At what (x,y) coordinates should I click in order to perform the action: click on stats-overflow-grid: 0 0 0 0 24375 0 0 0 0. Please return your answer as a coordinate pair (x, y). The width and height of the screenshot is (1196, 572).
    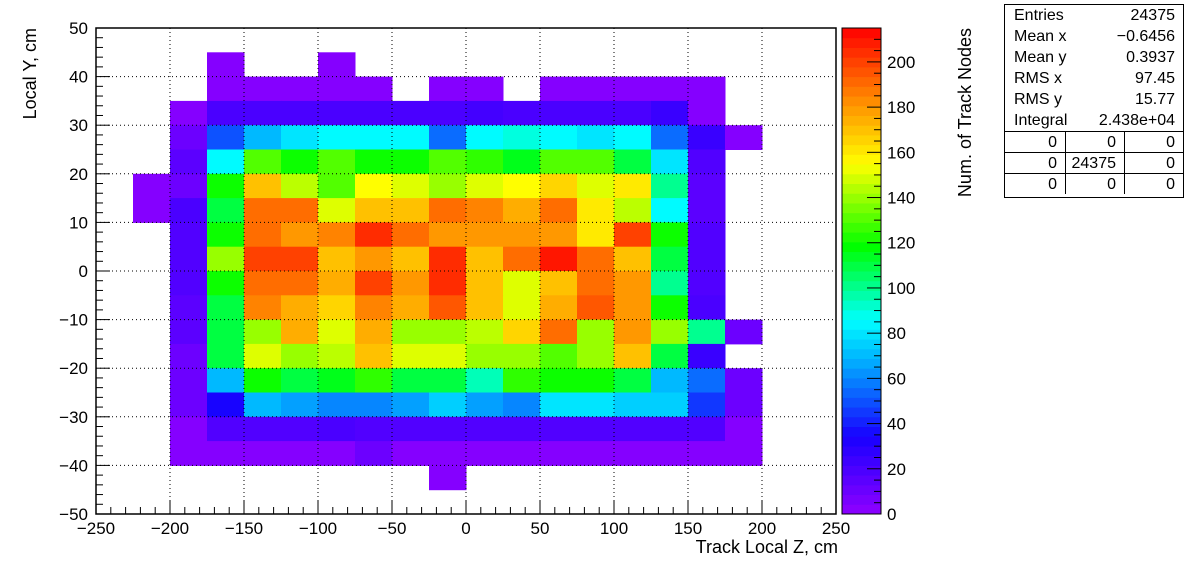
    Looking at the image, I should click on (1094, 162).